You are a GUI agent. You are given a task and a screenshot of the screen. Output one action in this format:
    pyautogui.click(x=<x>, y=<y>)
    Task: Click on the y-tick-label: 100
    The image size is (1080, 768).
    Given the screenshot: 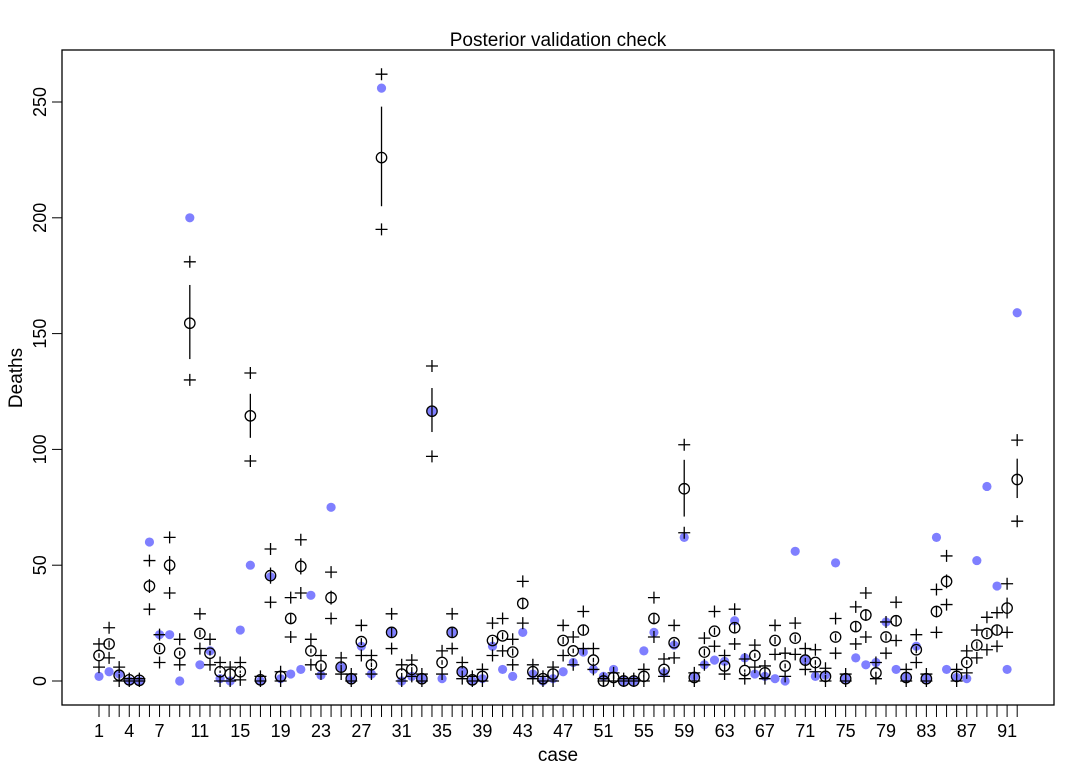 What is the action you would take?
    pyautogui.click(x=40, y=449)
    